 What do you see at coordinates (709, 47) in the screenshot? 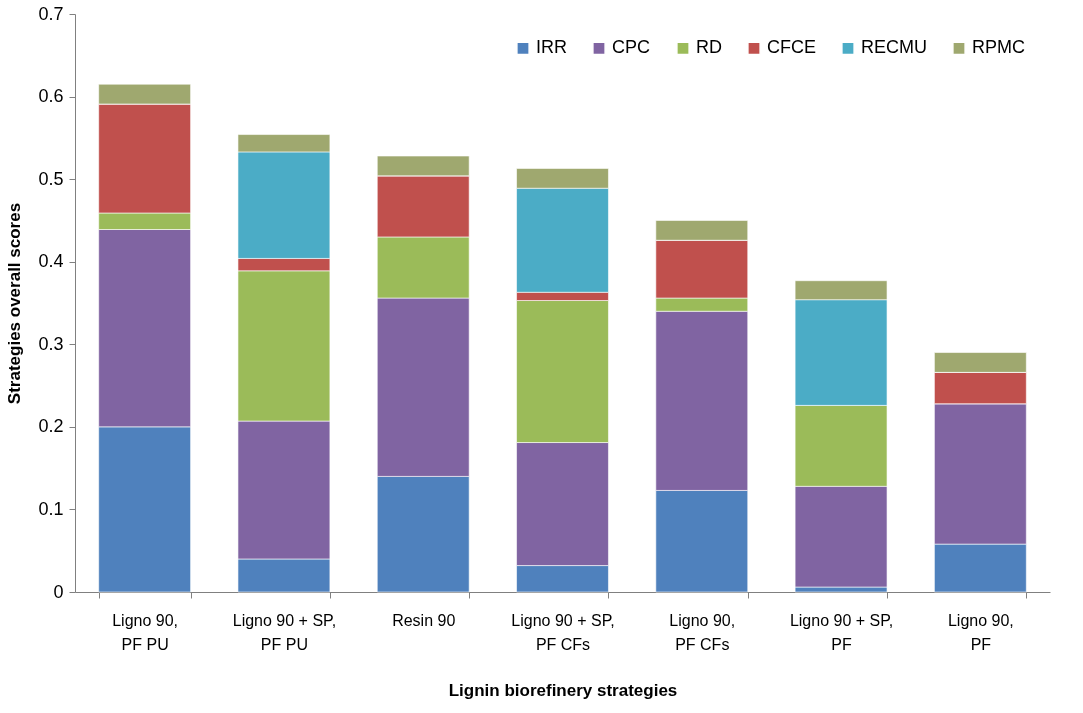
I see `legend-label: RD` at bounding box center [709, 47].